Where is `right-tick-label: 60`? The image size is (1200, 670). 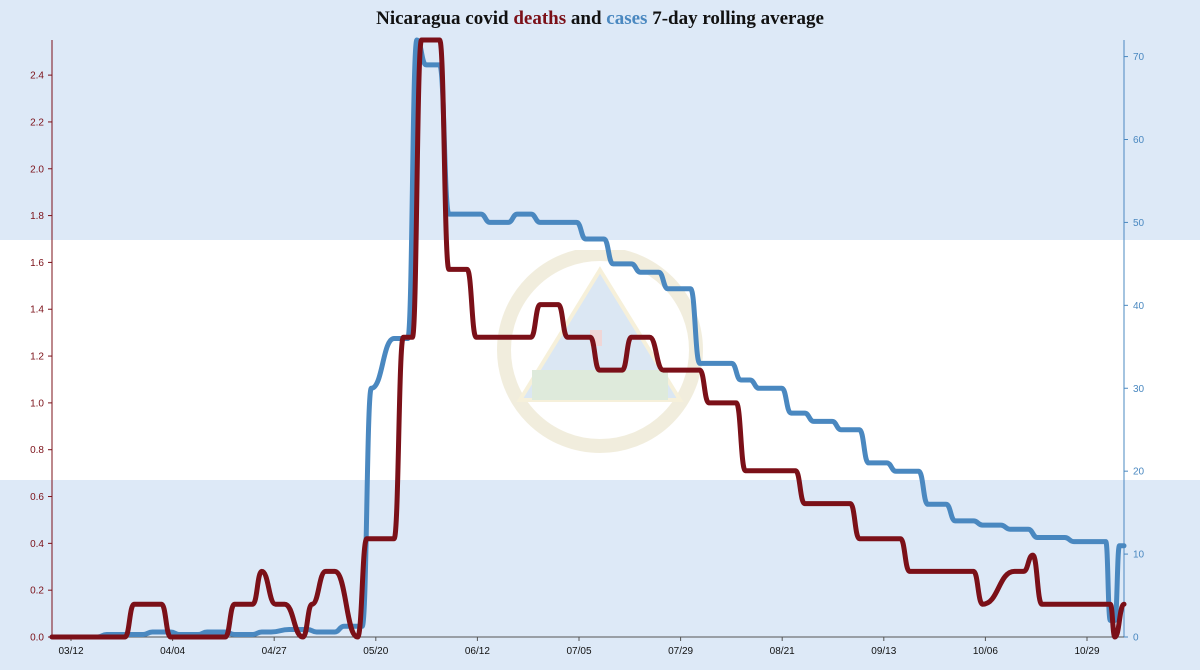 right-tick-label: 60 is located at coordinates (1139, 140).